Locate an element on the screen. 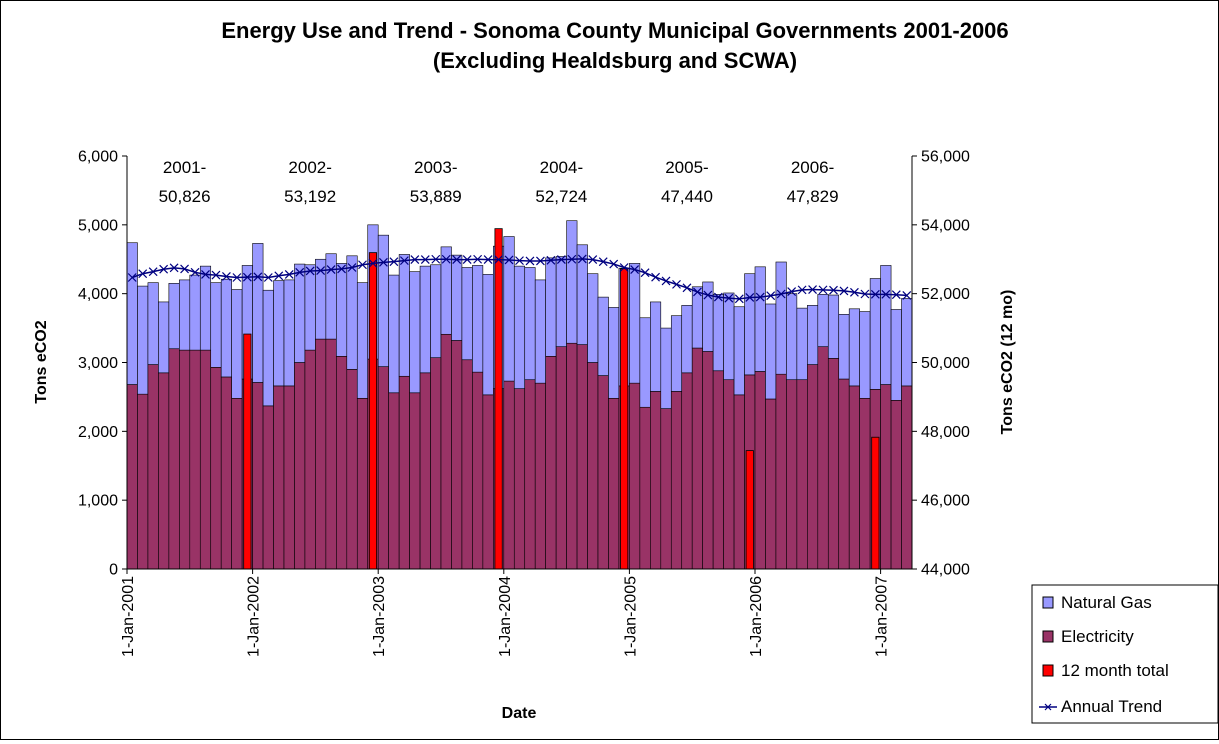  legend-swatch-12-month-total is located at coordinates (1048, 670).